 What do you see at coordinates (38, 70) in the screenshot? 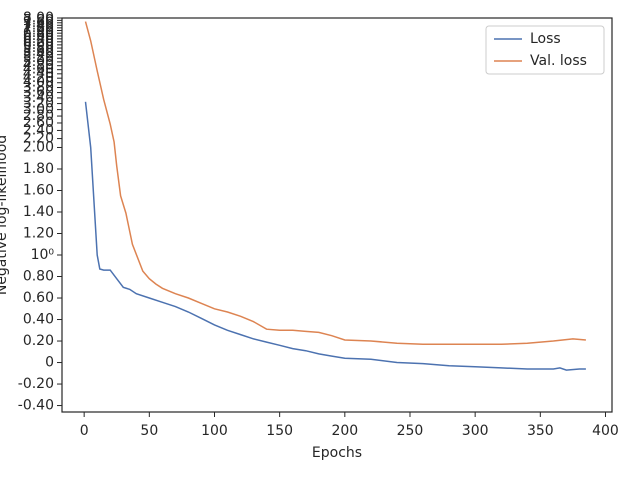
I see `y-tick-label: 4.60` at bounding box center [38, 70].